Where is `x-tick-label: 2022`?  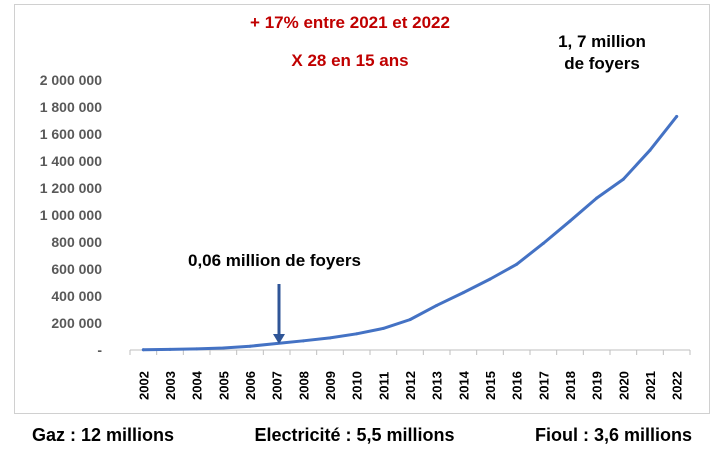 x-tick-label: 2022 is located at coordinates (677, 385).